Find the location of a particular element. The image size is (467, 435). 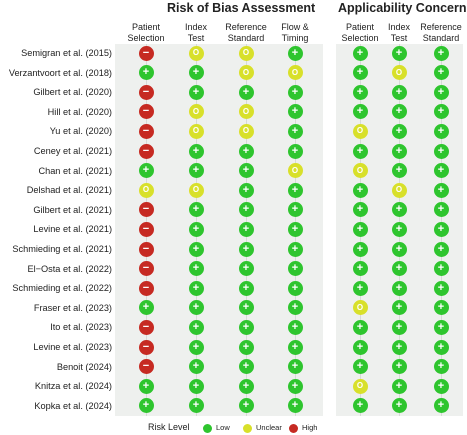

legend-low-label: Low is located at coordinates (223, 427).